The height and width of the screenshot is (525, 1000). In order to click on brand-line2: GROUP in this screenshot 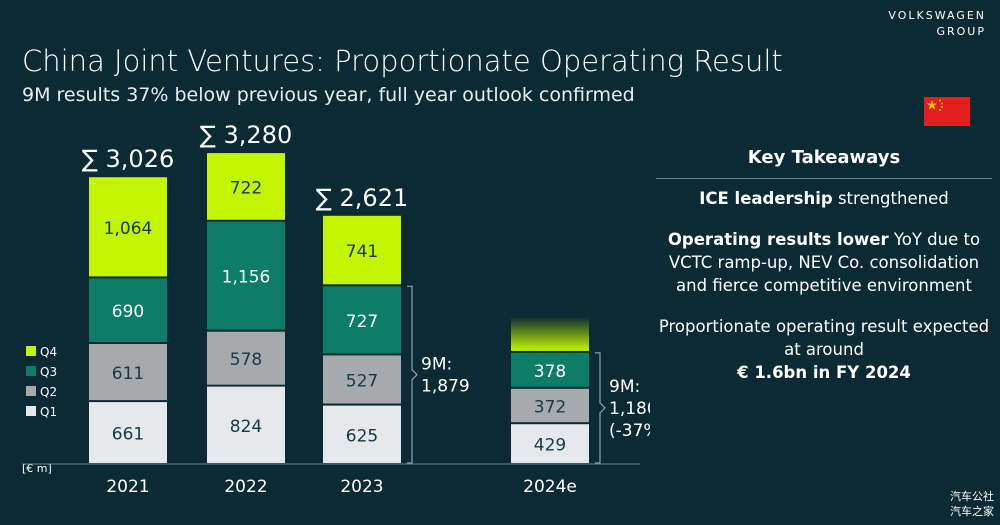, I will do `click(961, 31)`.